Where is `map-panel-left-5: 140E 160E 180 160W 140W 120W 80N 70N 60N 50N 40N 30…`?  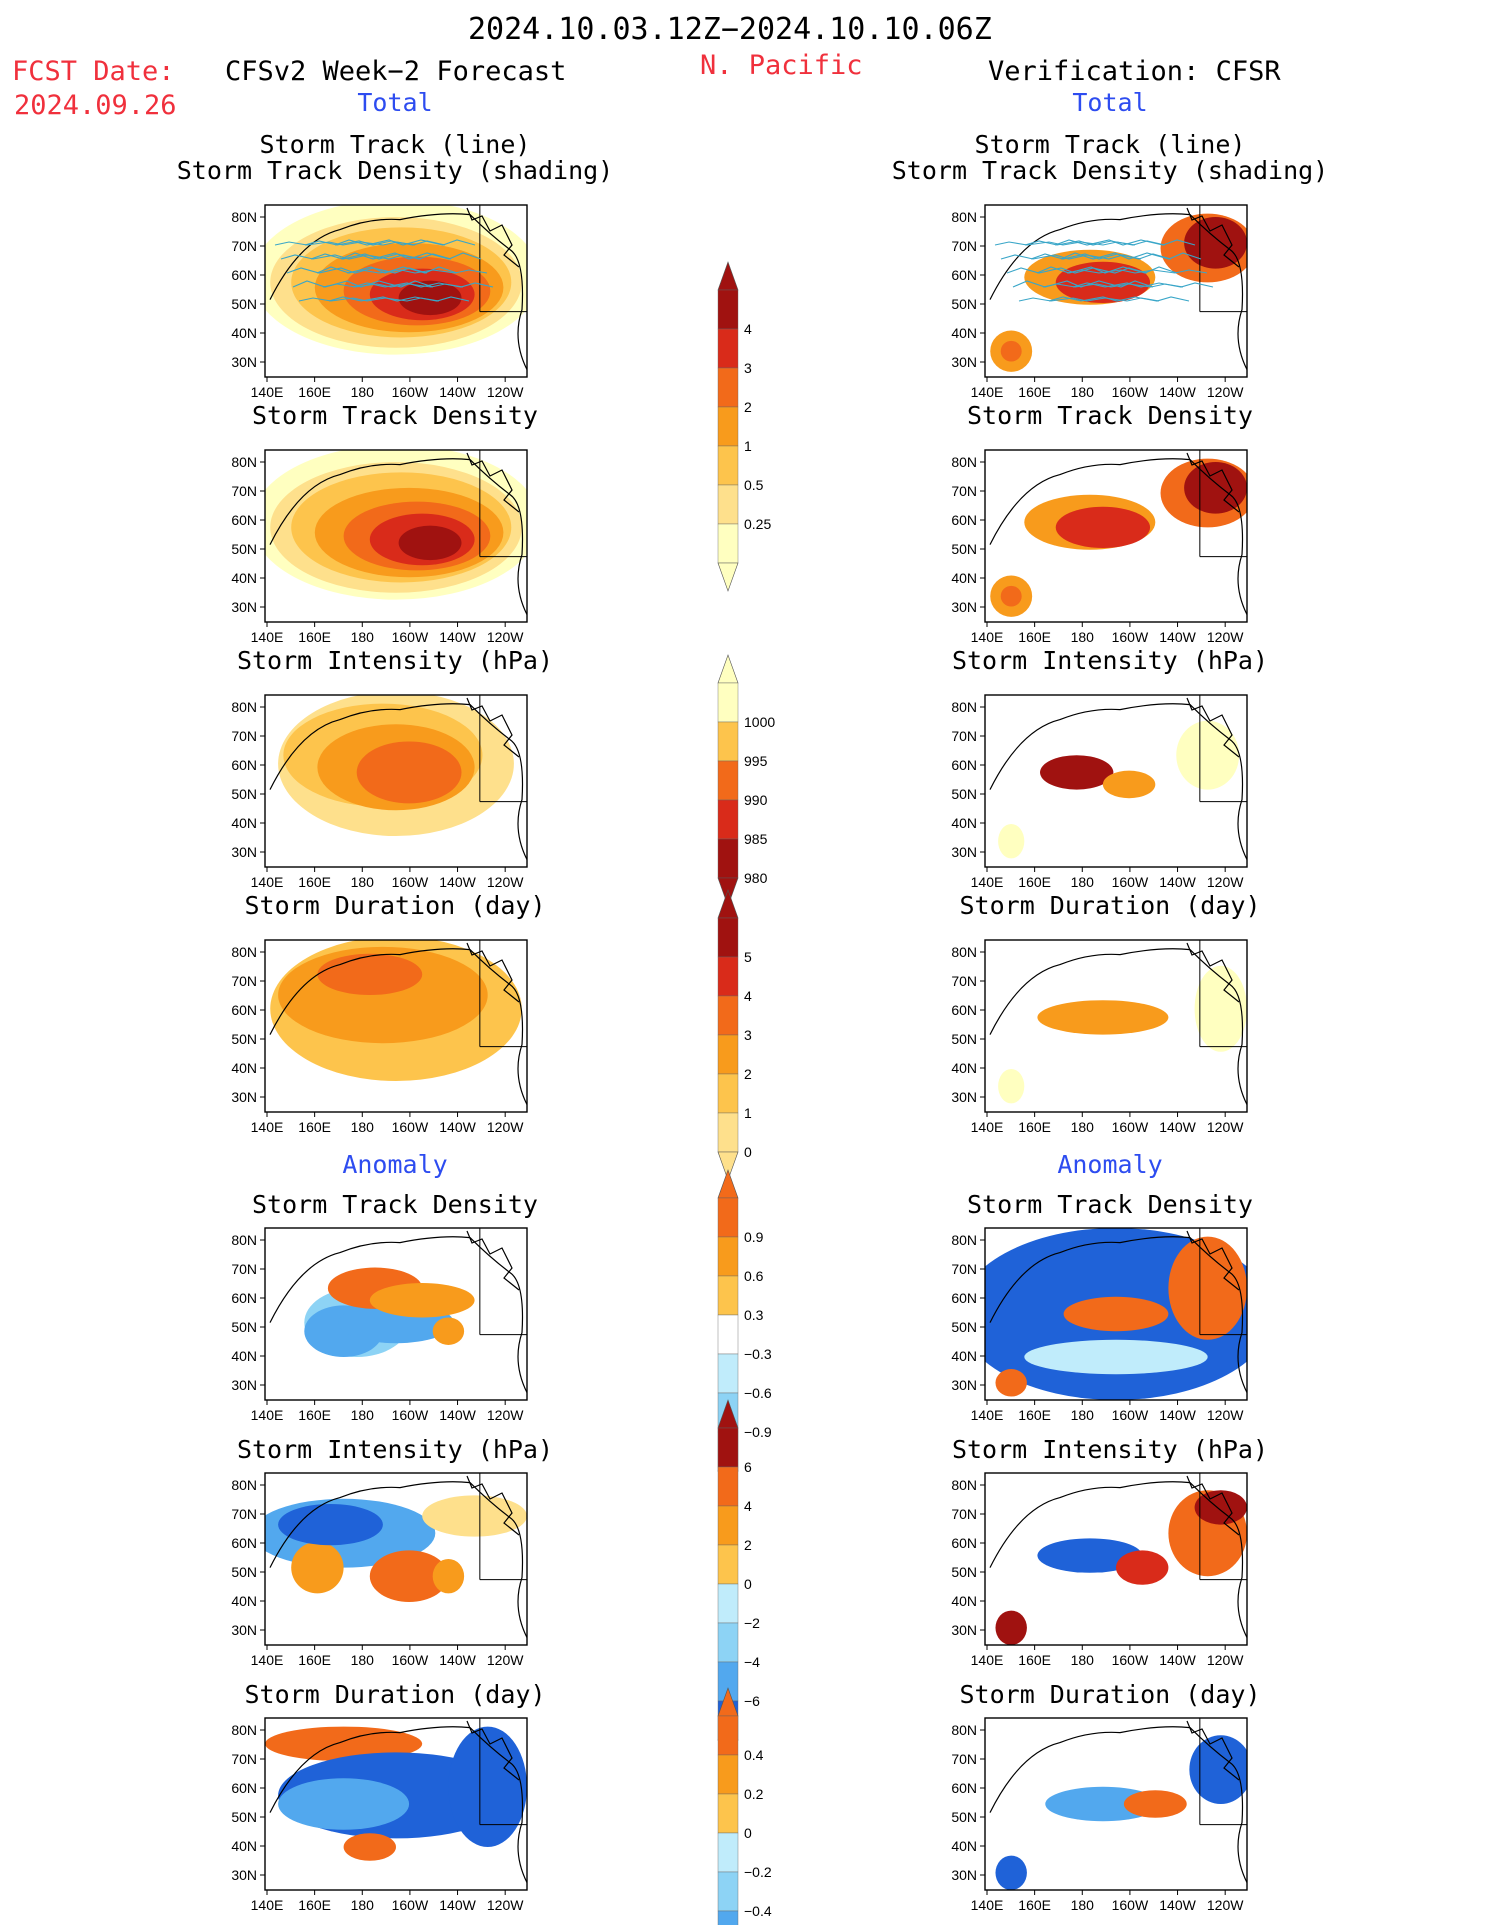 map-panel-left-5: 140E 160E 180 160W 140W 120W 80N 70N 60N 50N 40N 30… is located at coordinates (379, 1325).